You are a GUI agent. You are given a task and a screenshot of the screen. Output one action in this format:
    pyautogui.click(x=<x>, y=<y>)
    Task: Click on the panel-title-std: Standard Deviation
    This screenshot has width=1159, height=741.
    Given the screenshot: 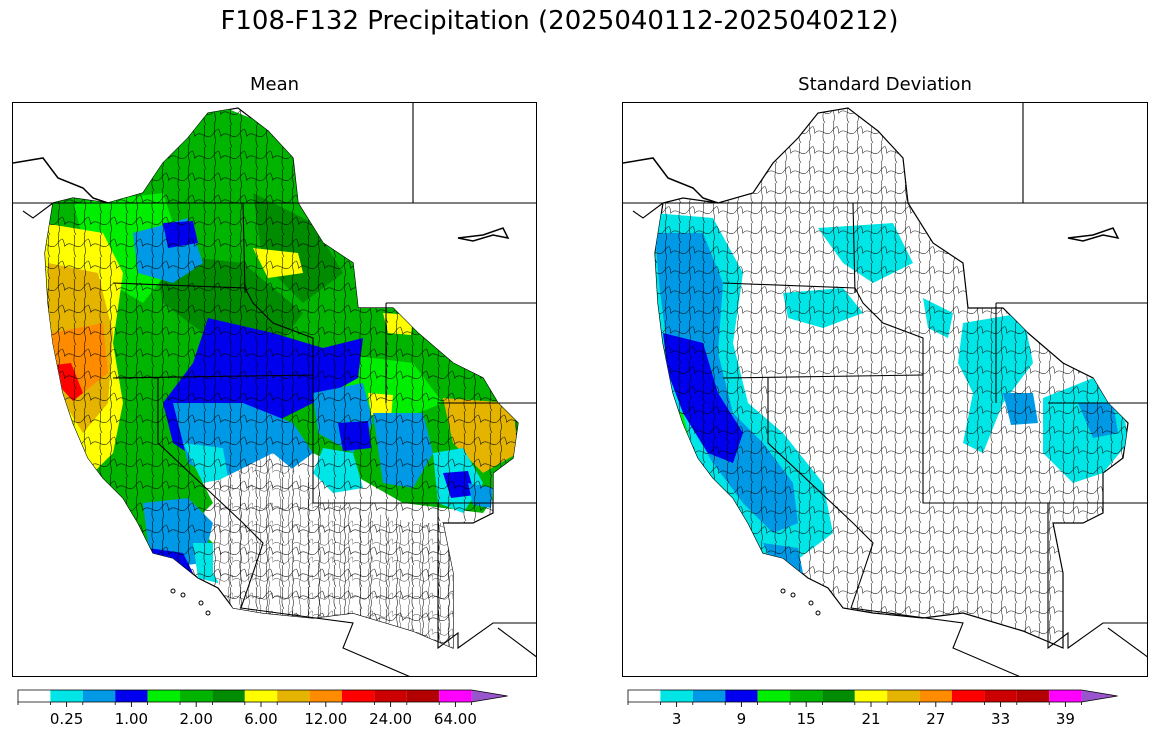 What is the action you would take?
    pyautogui.click(x=885, y=84)
    